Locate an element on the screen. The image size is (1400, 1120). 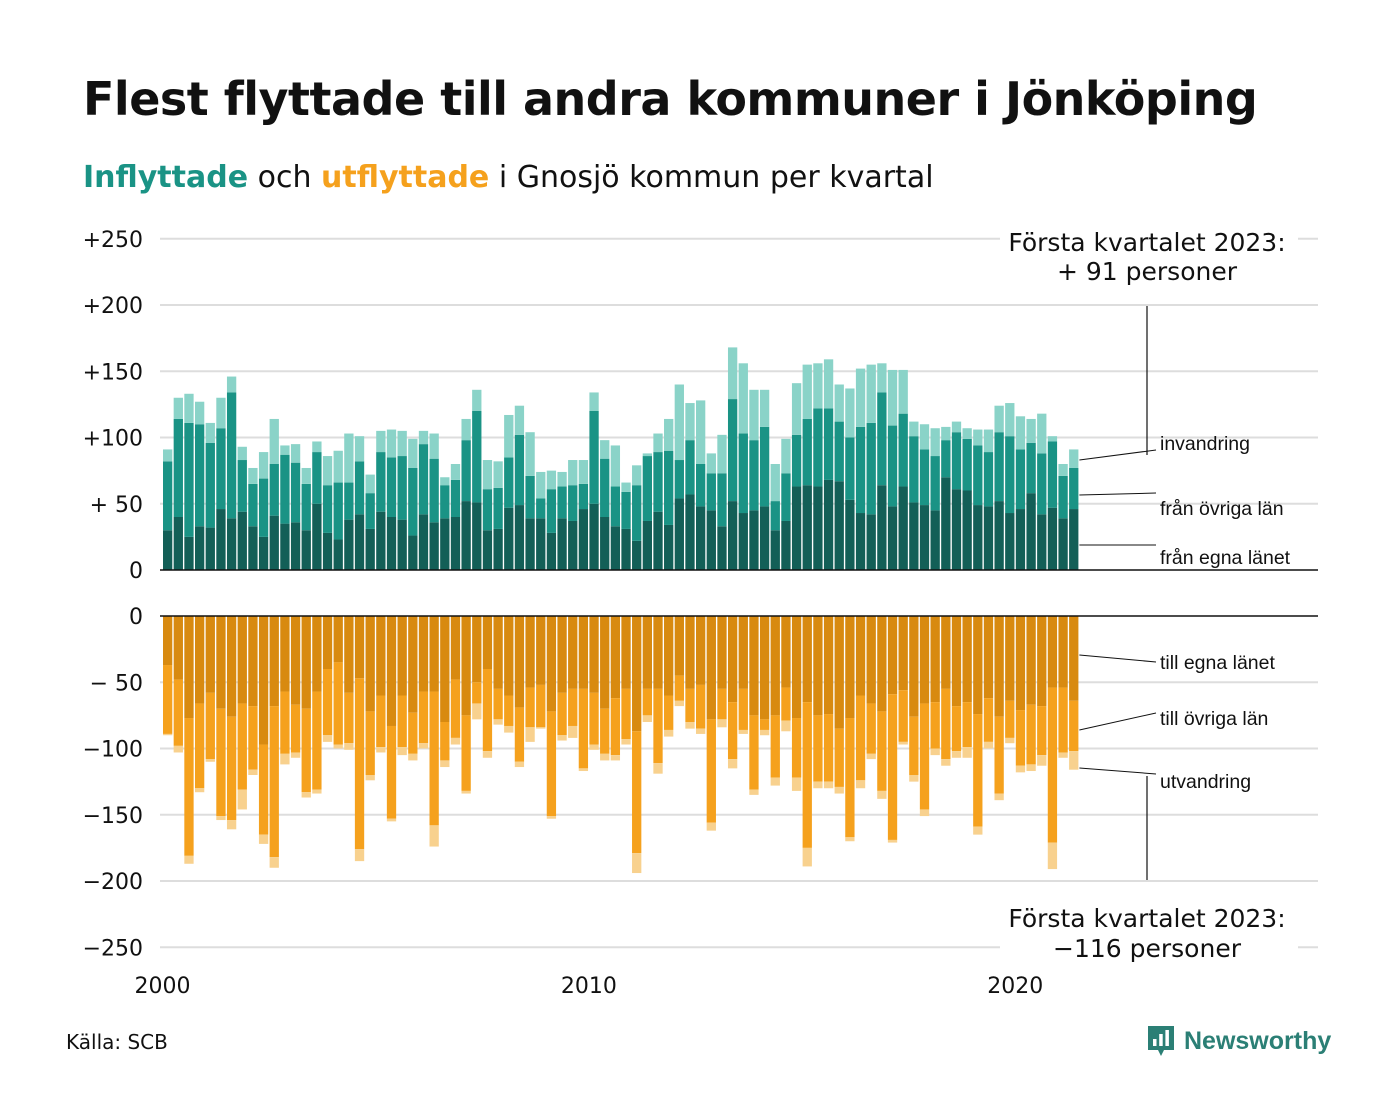
subtitle-and-word: och is located at coordinates (284, 177).